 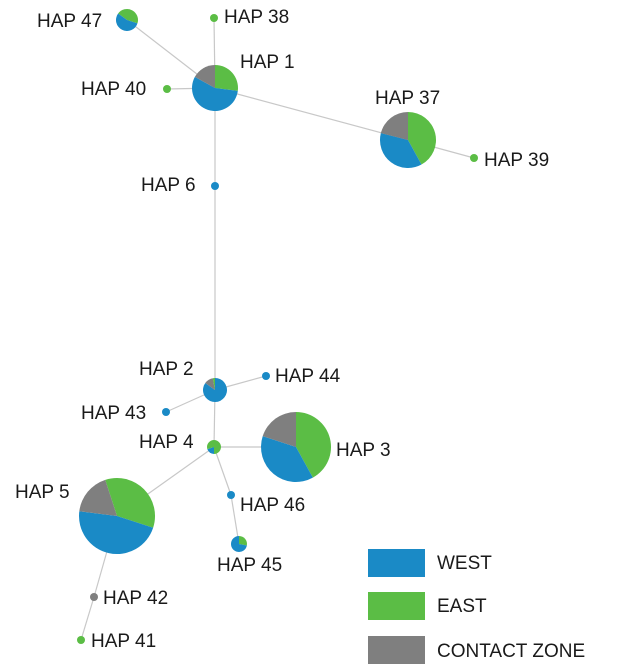 I want to click on node-label: HAP 41, so click(x=123, y=641).